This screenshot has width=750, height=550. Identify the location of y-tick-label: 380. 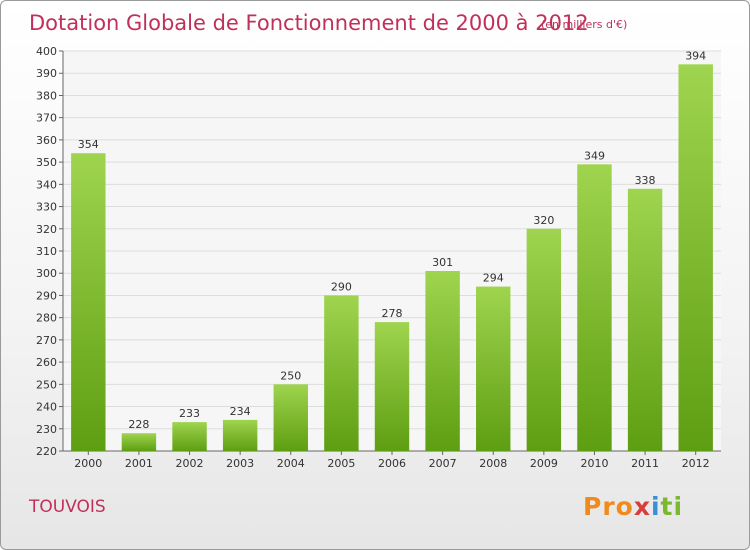
(46, 95).